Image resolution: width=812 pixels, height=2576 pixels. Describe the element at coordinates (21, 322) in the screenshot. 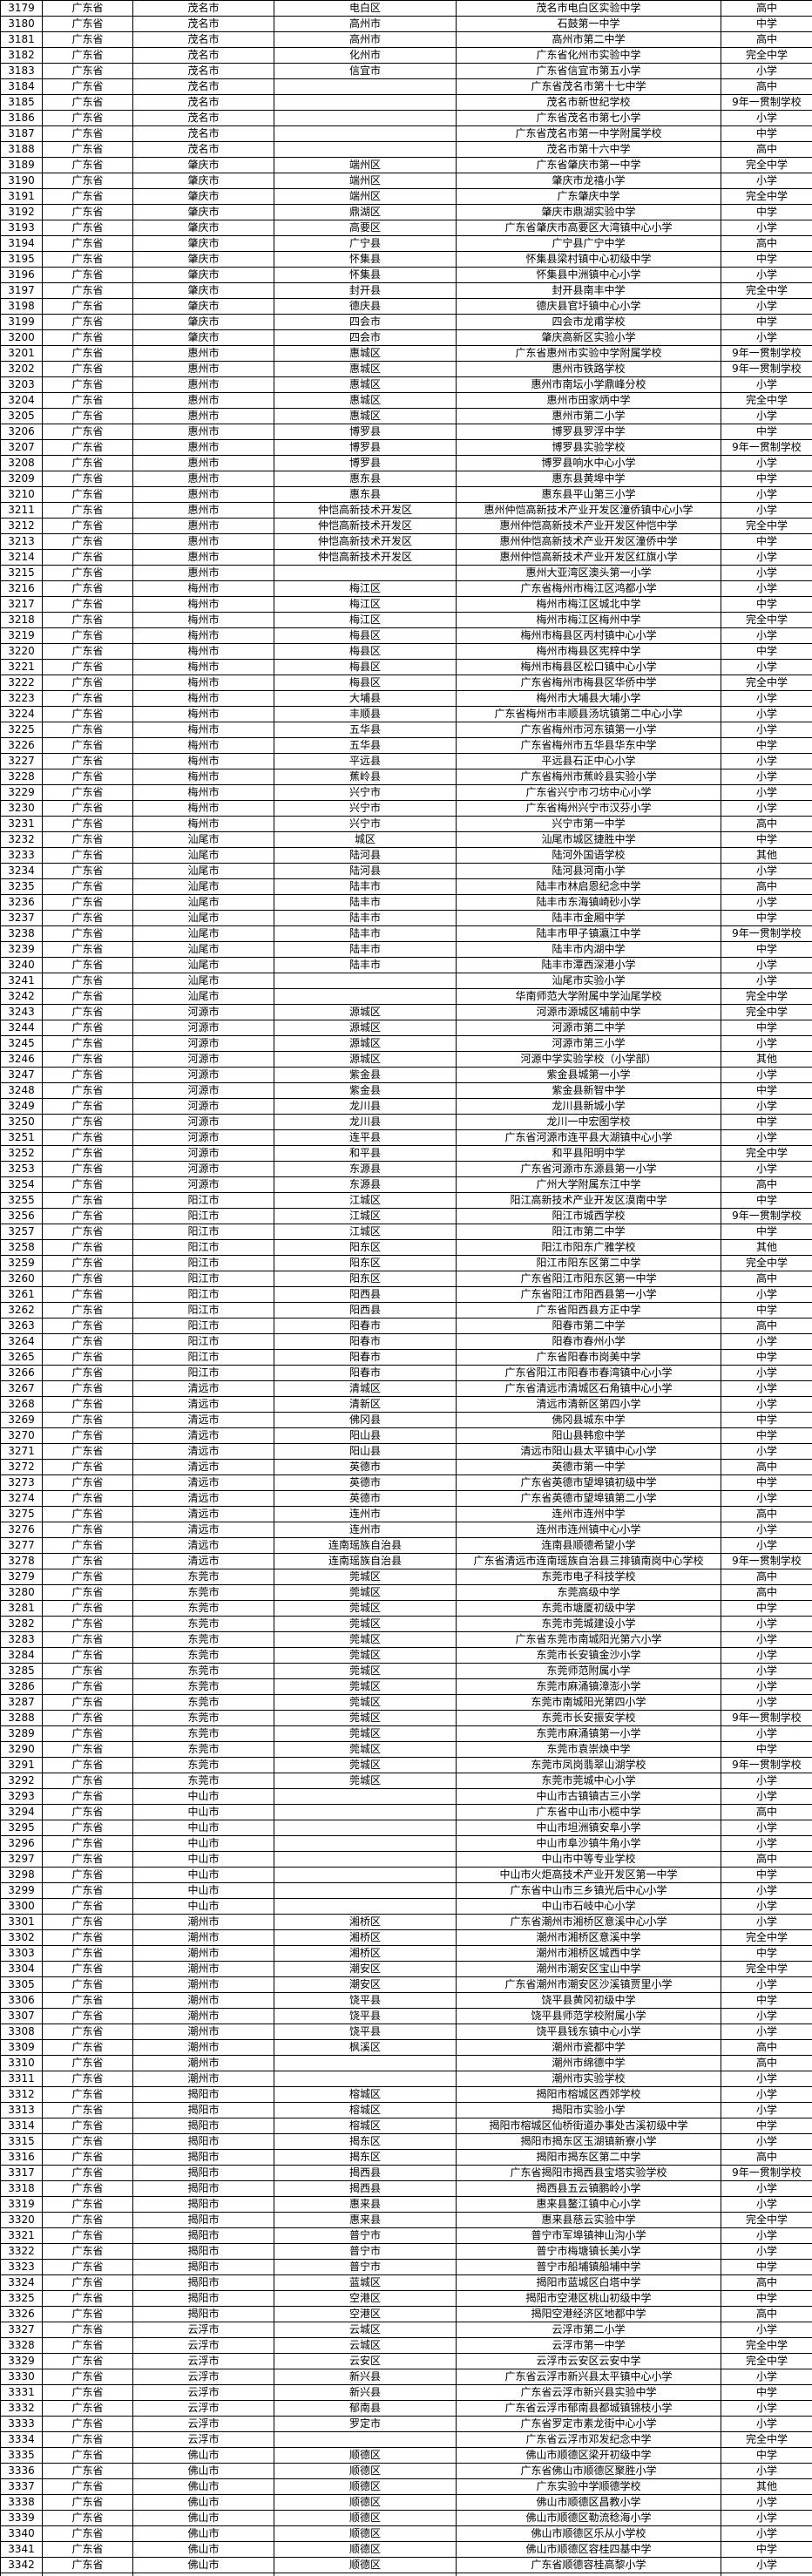

I see `cell-index: 3199` at that location.